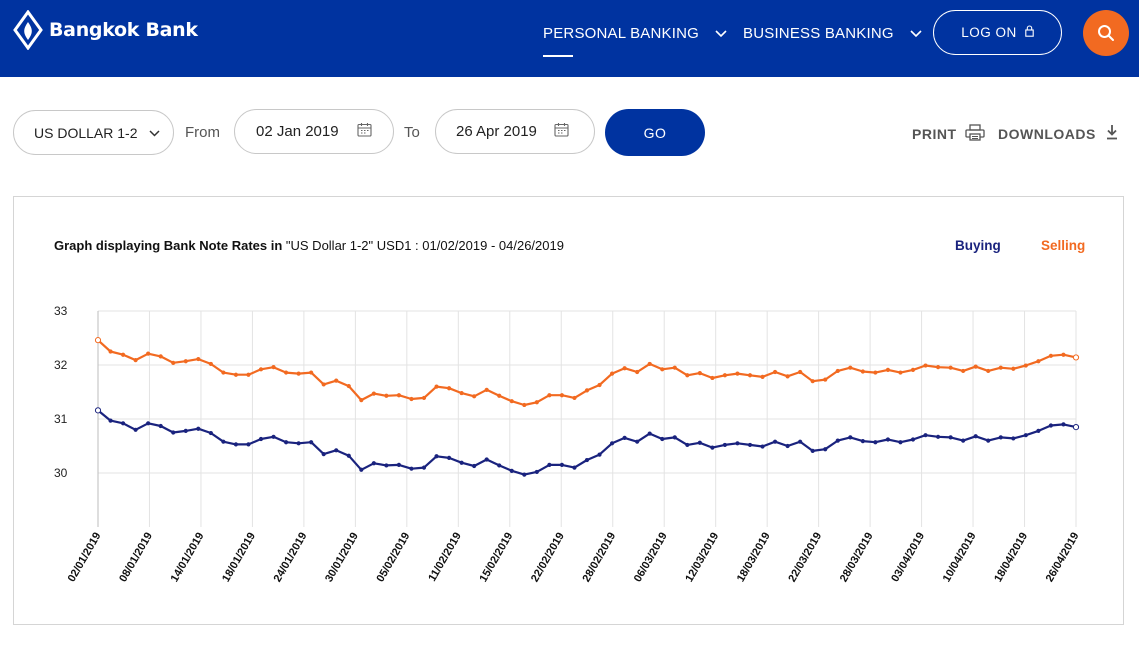 The height and width of the screenshot is (646, 1139). I want to click on from-date-field: 02 Jan 2019, so click(314, 131).